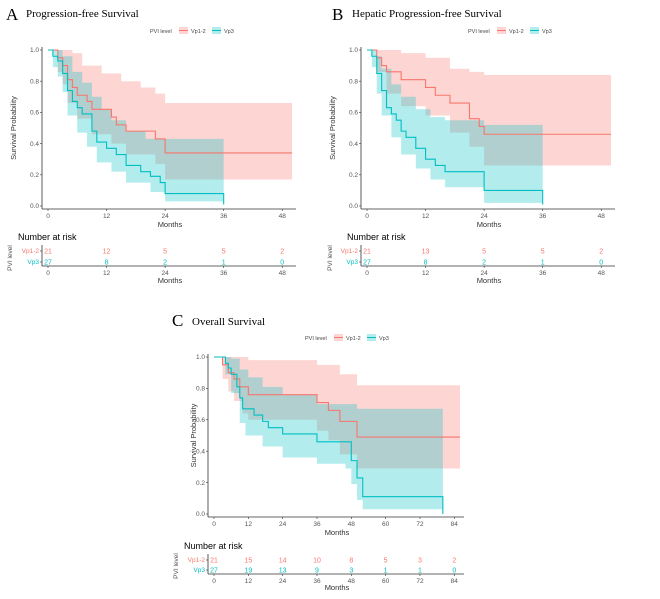 This screenshot has height=599, width=660. What do you see at coordinates (317, 524) in the screenshot?
I see `x-tick-label: 36` at bounding box center [317, 524].